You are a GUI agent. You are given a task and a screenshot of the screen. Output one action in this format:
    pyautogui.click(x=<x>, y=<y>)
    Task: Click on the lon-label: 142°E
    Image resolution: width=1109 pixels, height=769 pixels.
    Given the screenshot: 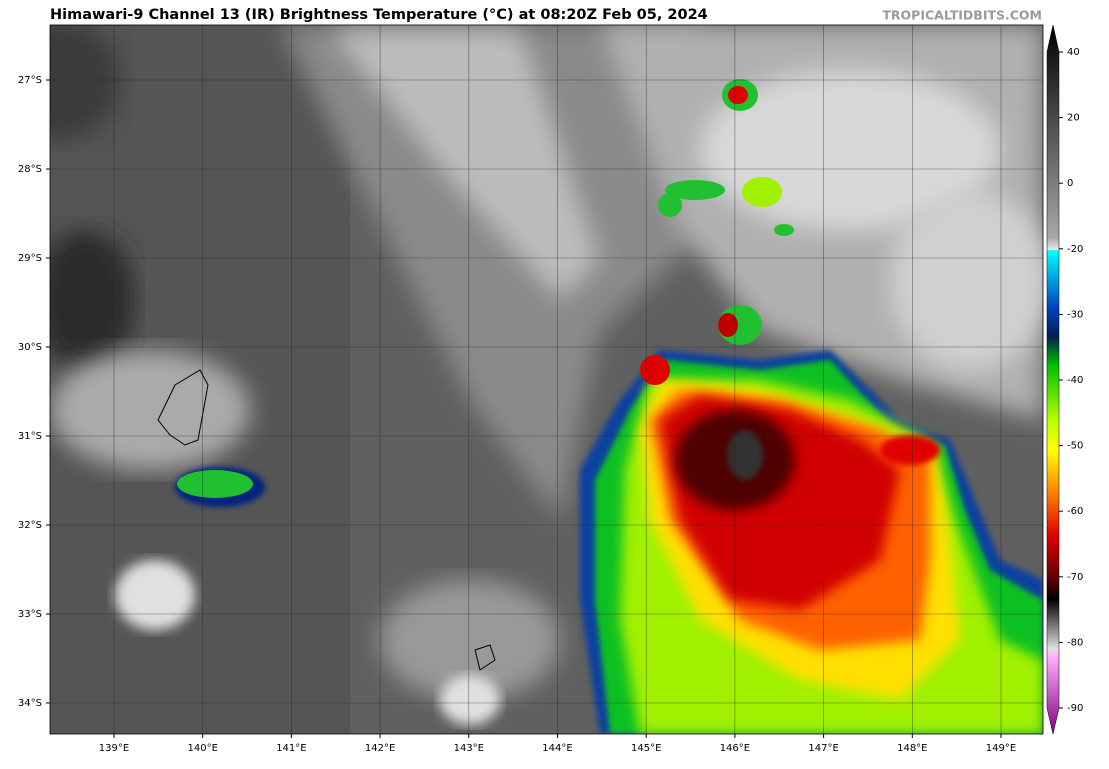 What is the action you would take?
    pyautogui.click(x=380, y=748)
    